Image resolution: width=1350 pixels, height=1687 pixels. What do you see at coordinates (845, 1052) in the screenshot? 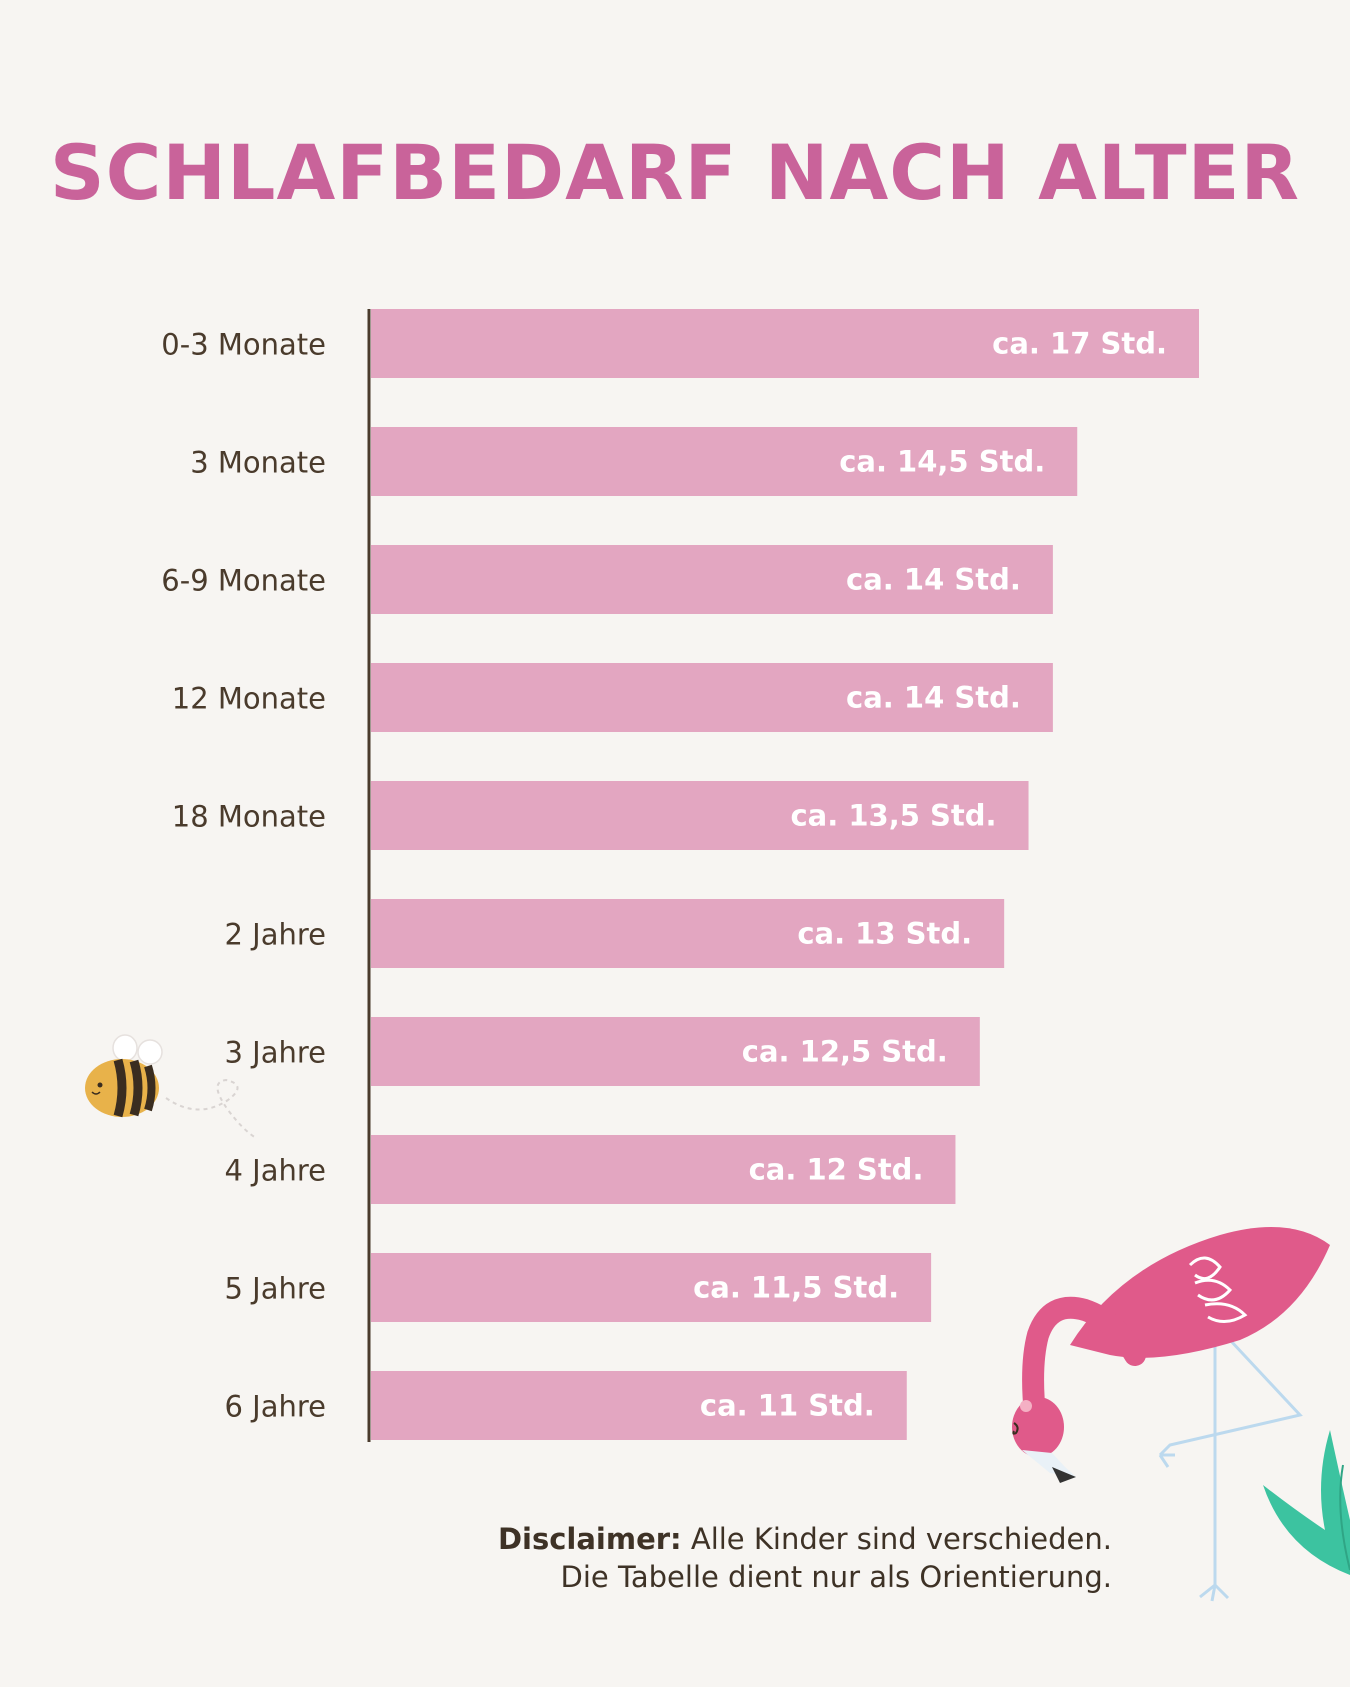
I see `value-label: ca. 12,5 Std.` at bounding box center [845, 1052].